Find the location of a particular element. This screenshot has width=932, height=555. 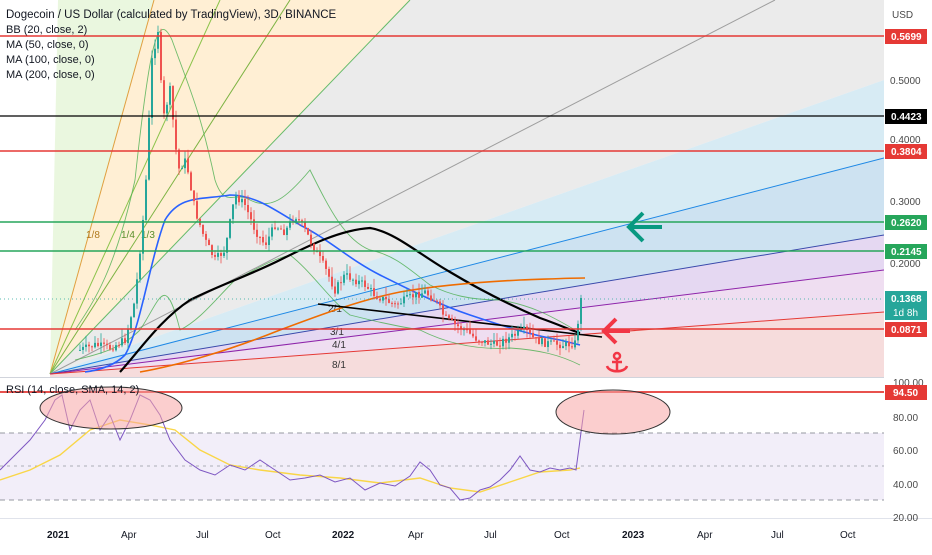

trend-line-black is located at coordinates (460, 320).